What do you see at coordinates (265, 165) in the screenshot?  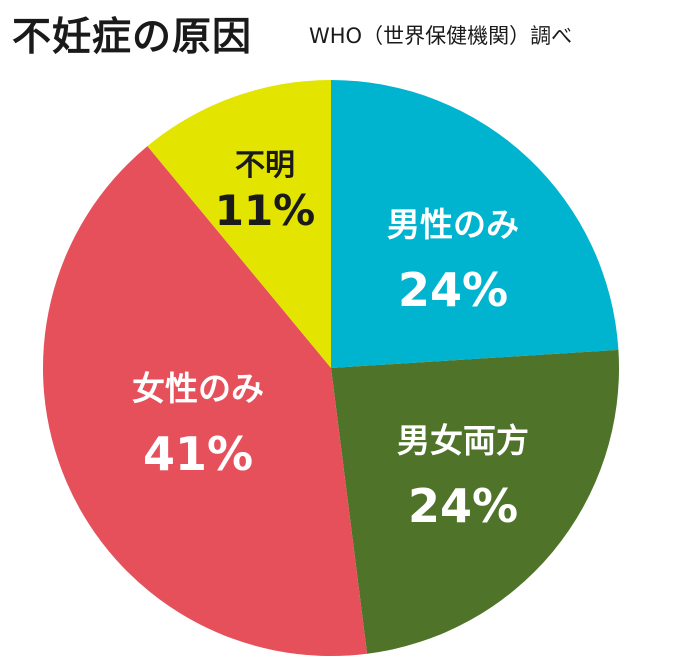 I see `slice-category-label: 不明` at bounding box center [265, 165].